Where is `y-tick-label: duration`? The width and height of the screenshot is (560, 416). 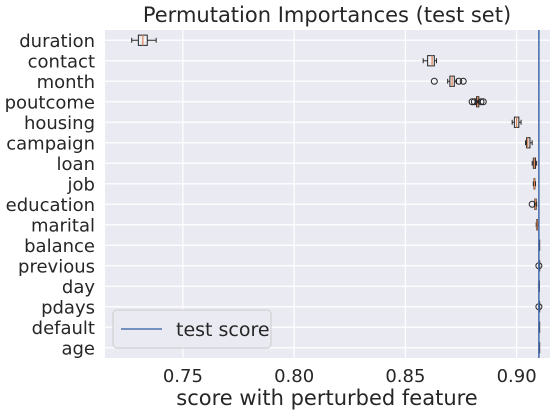
y-tick-label: duration is located at coordinates (57, 41).